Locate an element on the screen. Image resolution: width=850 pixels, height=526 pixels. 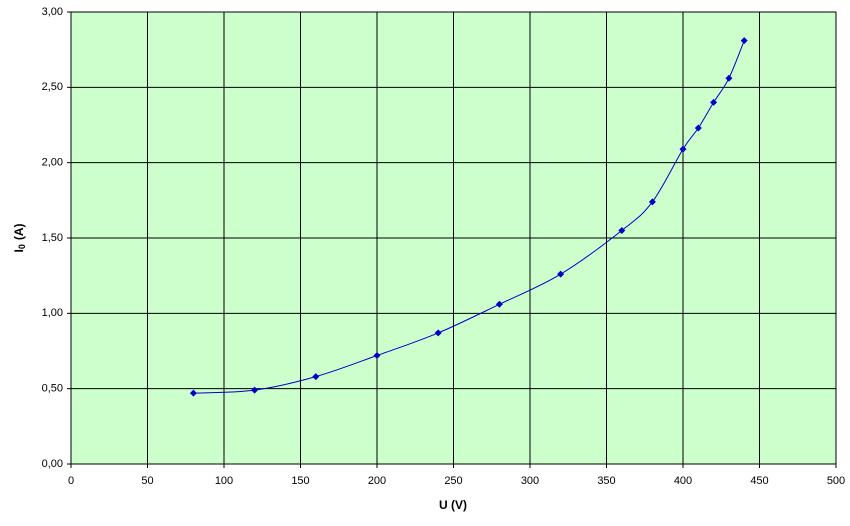
y-tick-label: 0,00 is located at coordinates (52, 464).